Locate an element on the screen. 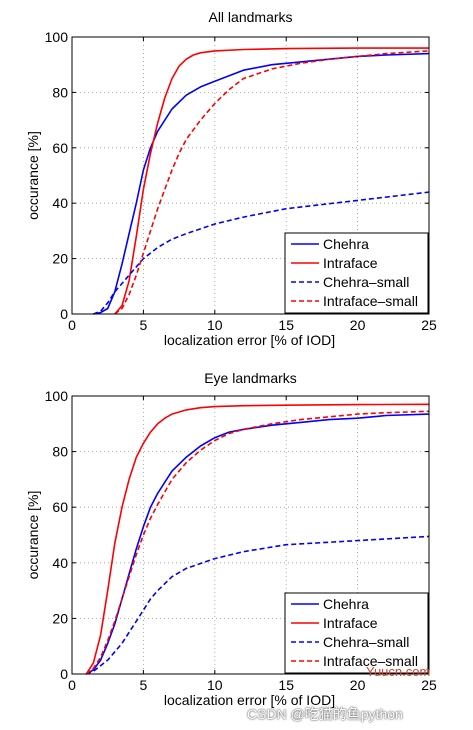 The image size is (473, 730). watermark-csdn: CSDN @吃猫的鱼python is located at coordinates (325, 714).